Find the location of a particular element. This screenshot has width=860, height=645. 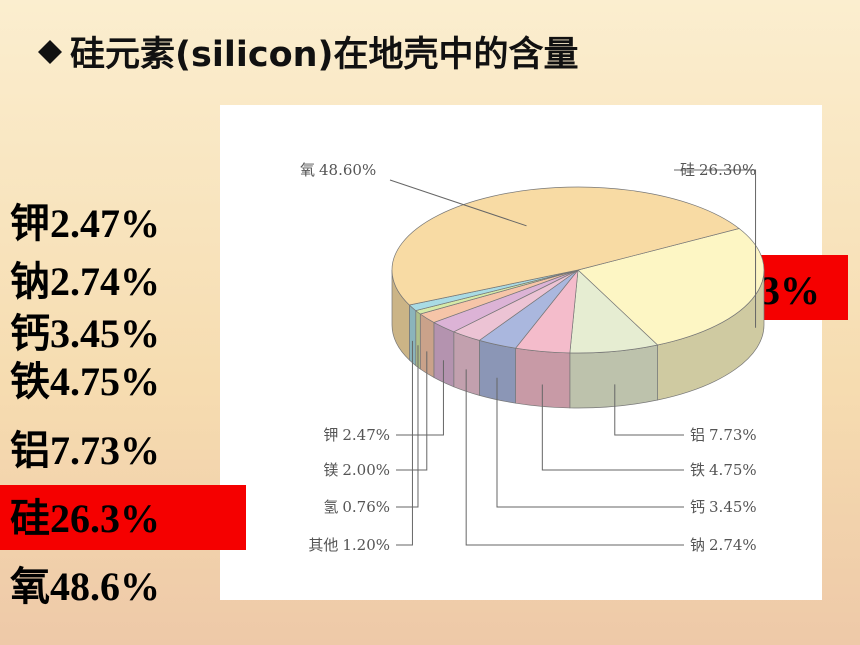

slice-category: 镁 is located at coordinates (330, 470).